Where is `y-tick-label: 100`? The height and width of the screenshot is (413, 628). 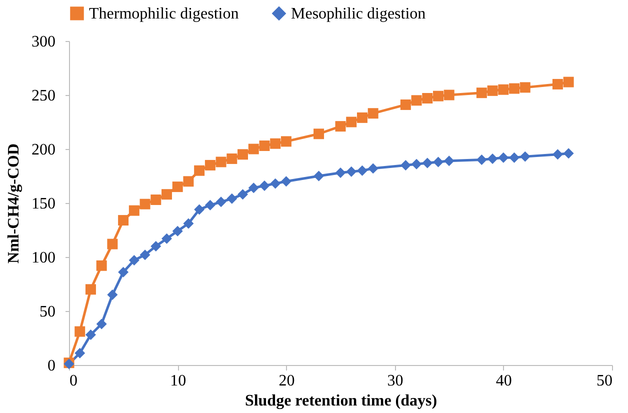
y-tick-label: 100 is located at coordinates (44, 258).